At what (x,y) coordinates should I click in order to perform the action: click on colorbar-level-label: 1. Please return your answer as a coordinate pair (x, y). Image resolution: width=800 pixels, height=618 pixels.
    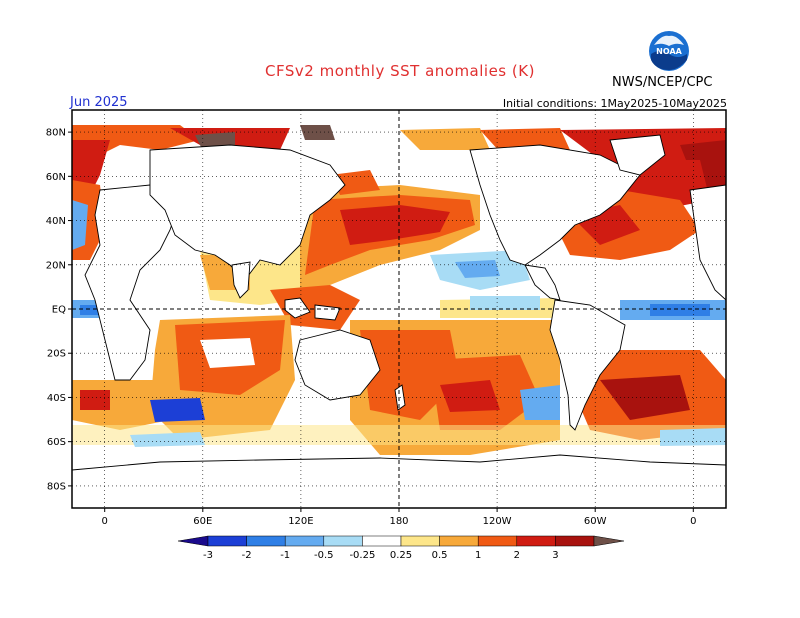
    Looking at the image, I should click on (478, 555).